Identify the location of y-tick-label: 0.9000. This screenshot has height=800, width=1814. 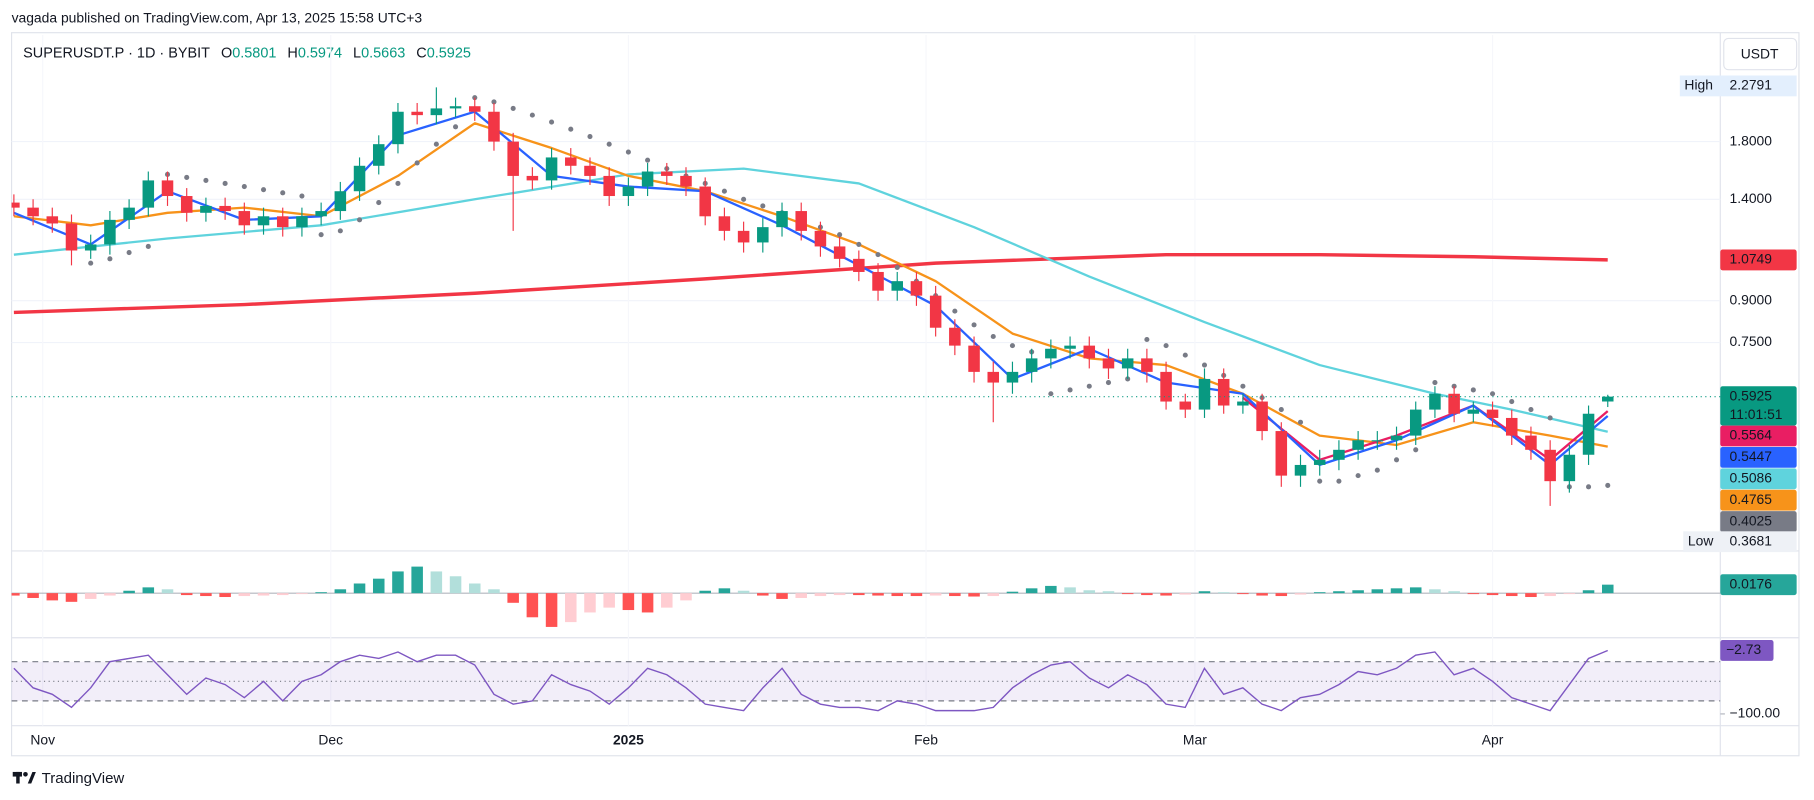
(1751, 299).